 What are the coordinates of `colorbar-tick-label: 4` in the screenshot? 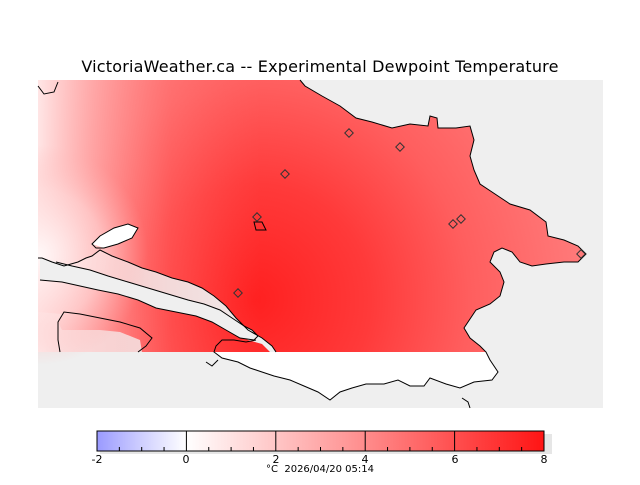 It's located at (365, 459).